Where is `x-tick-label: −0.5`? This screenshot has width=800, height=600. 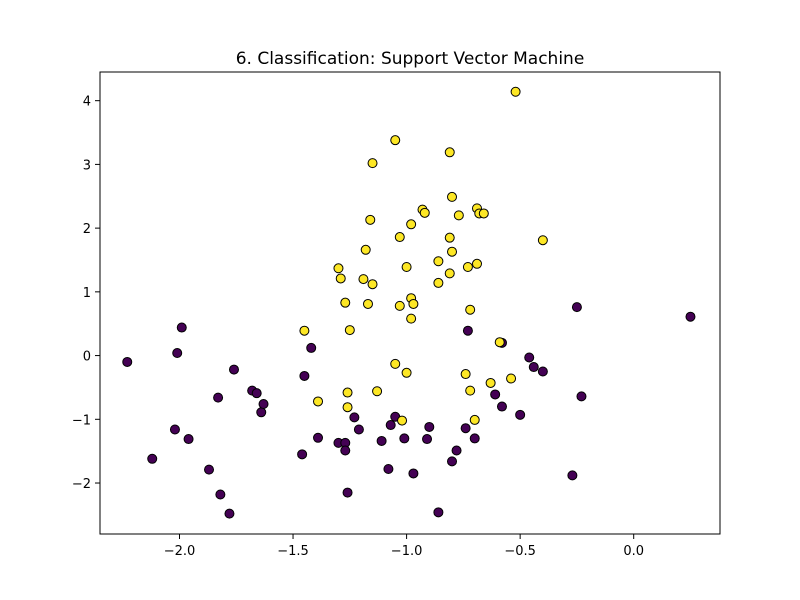 x-tick-label: −0.5 is located at coordinates (520, 551).